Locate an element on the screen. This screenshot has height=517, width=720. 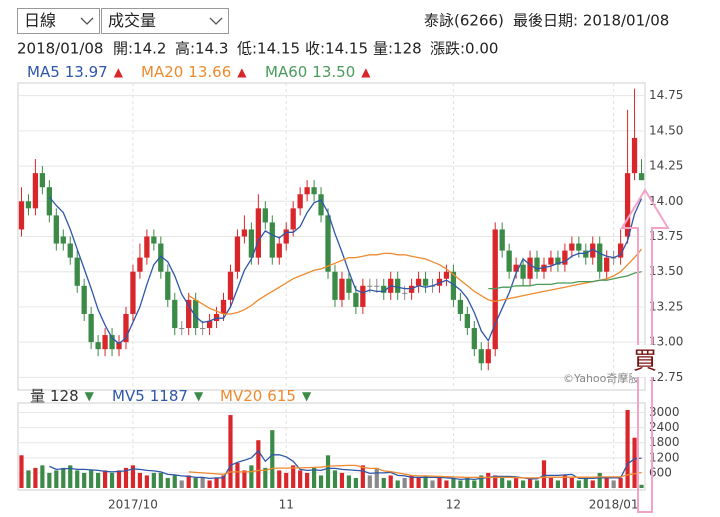
legend-value: 13.66 is located at coordinates (209, 72).